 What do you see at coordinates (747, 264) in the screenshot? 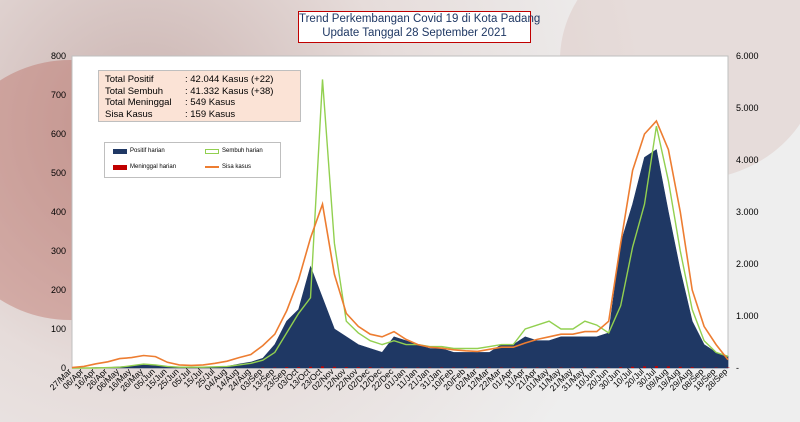
I see `y-right-tick-label: 2.000` at bounding box center [747, 264].